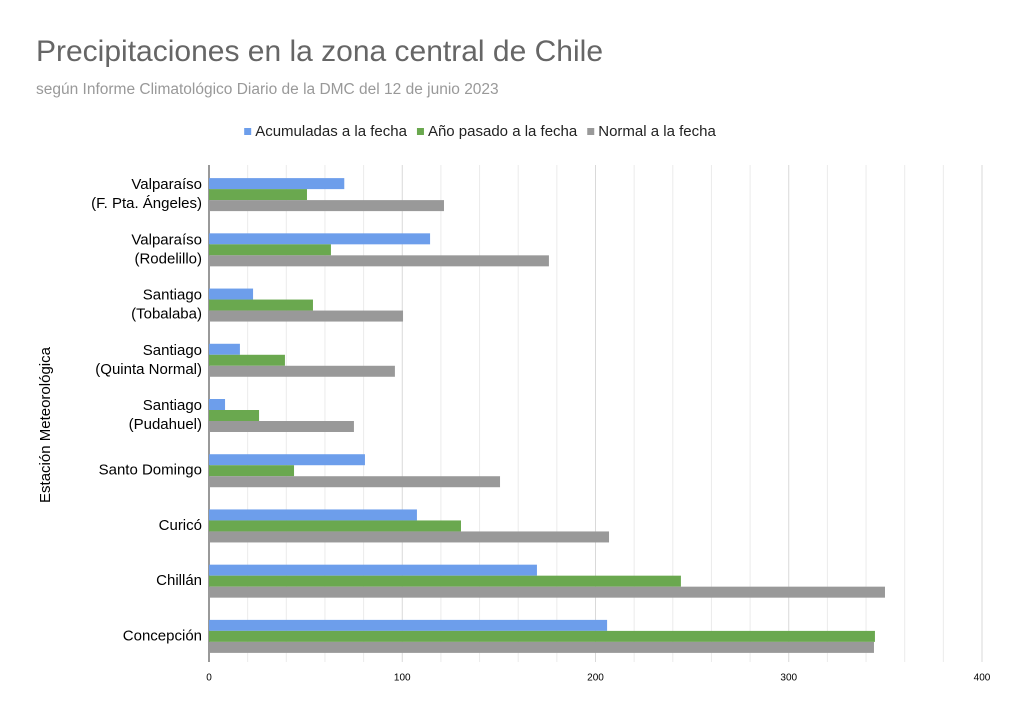 The width and height of the screenshot is (1024, 720). What do you see at coordinates (331, 131) in the screenshot?
I see `legend-label: Acumuladas a la fecha` at bounding box center [331, 131].